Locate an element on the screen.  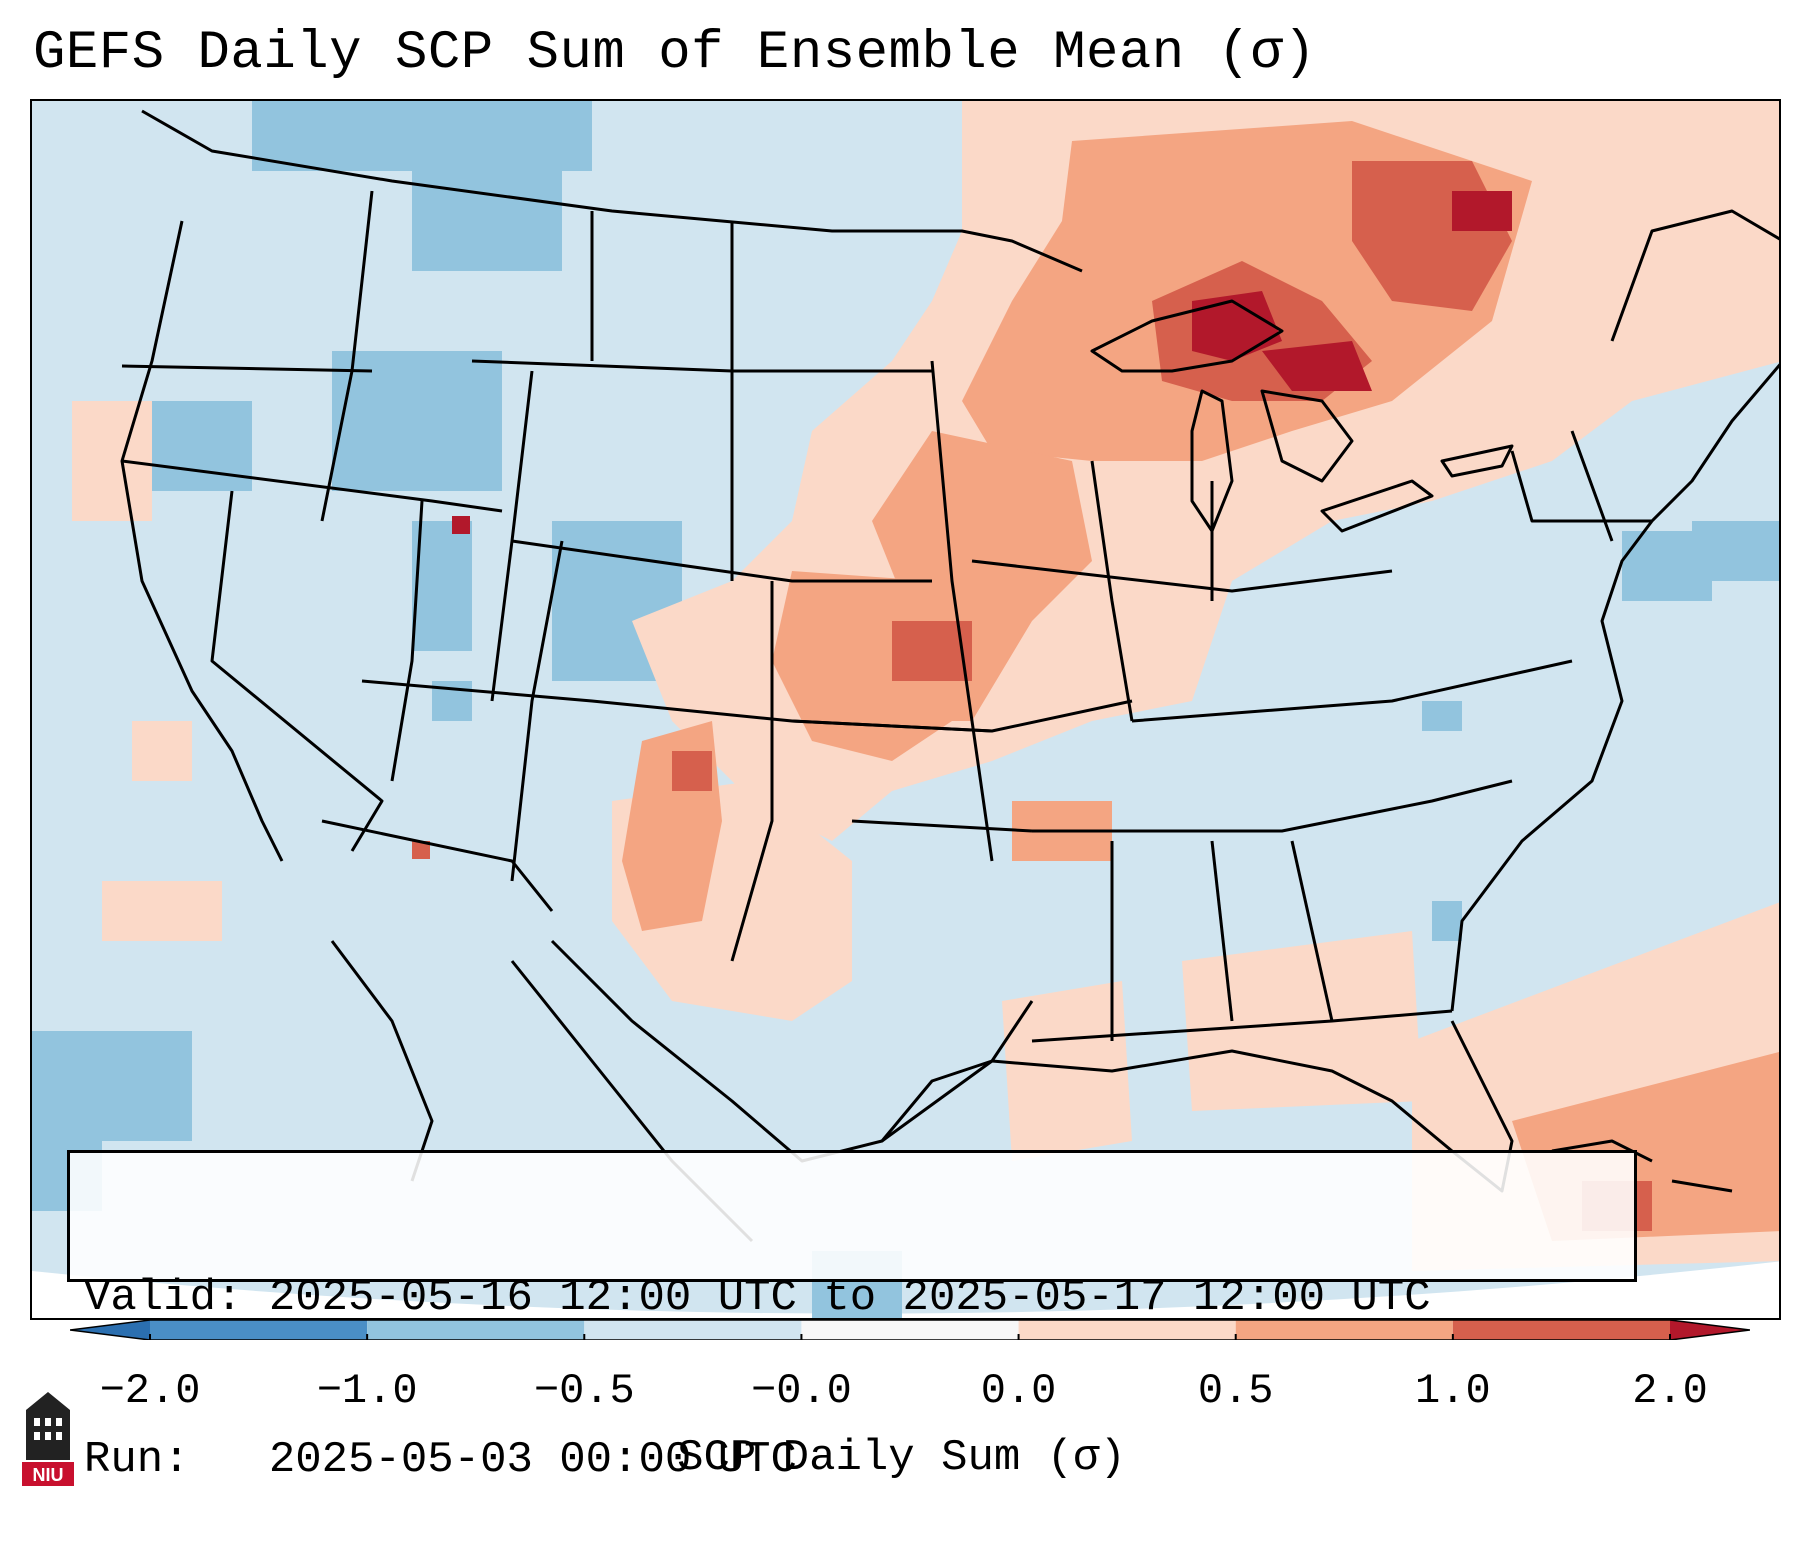
colorbar is located at coordinates (910, 1330).